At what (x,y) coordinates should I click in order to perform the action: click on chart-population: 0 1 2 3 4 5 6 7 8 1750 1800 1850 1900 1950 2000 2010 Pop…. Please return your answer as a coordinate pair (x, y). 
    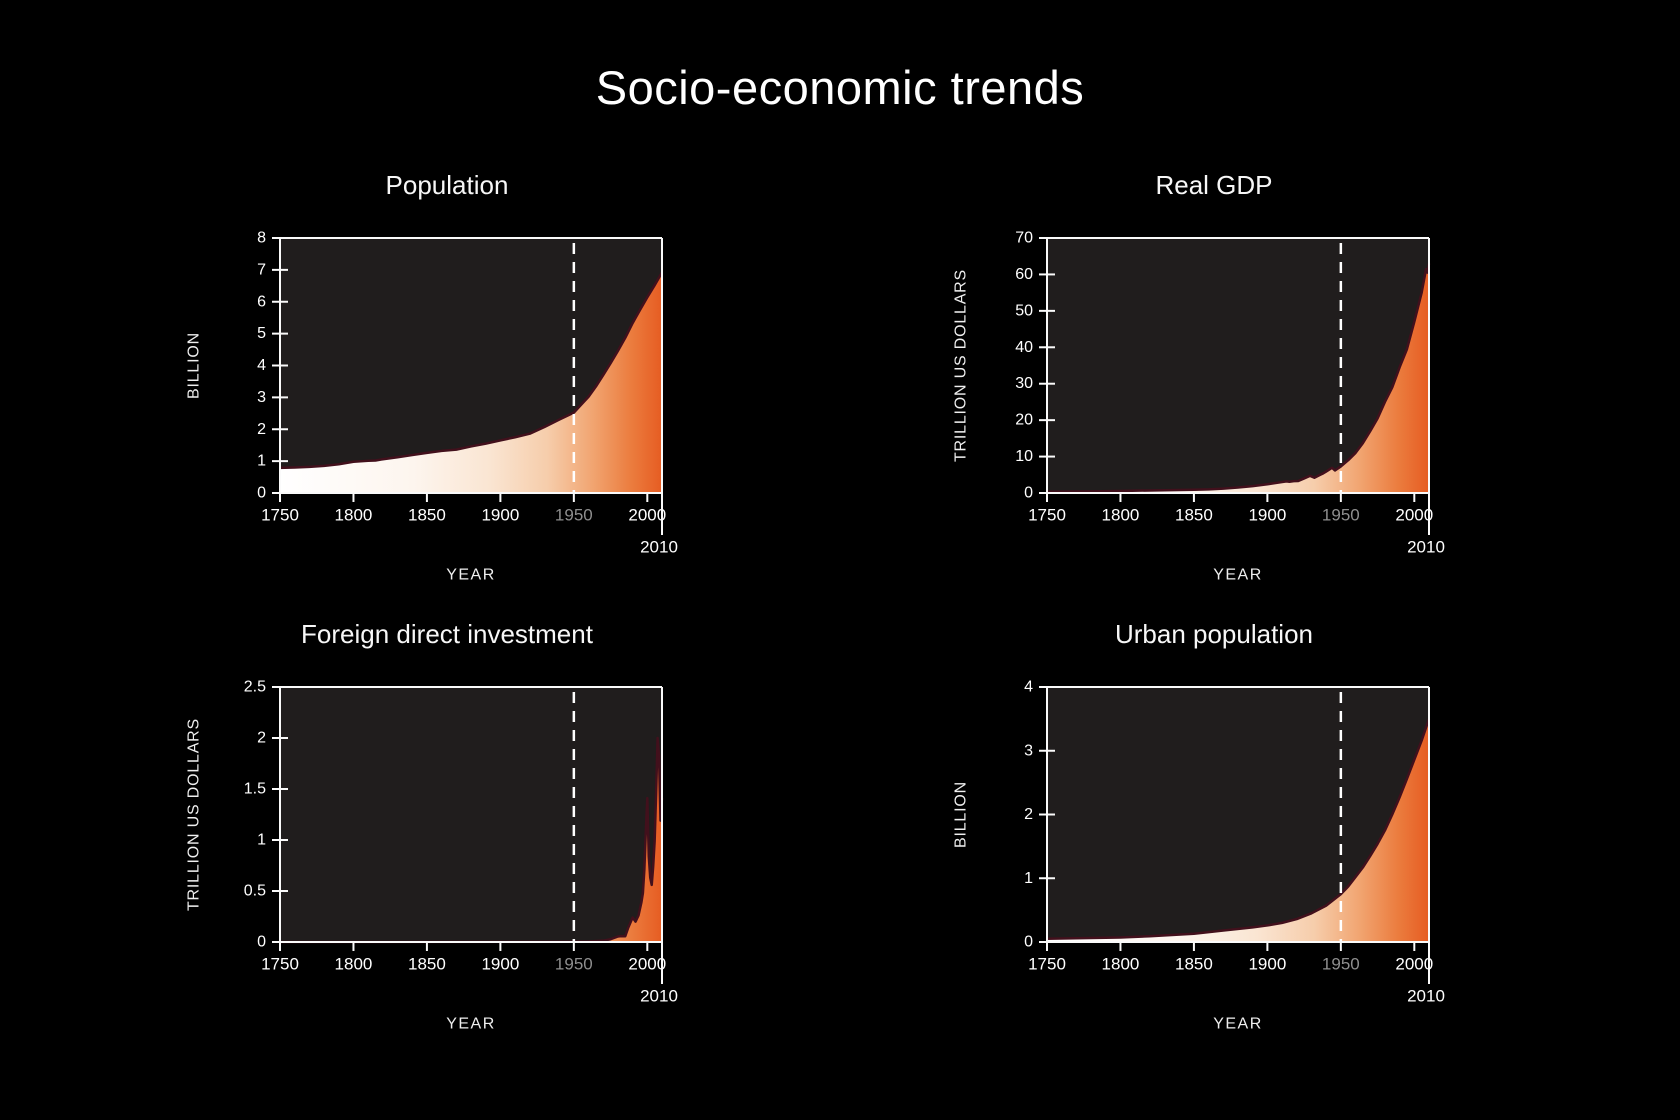
    Looking at the image, I should click on (430, 375).